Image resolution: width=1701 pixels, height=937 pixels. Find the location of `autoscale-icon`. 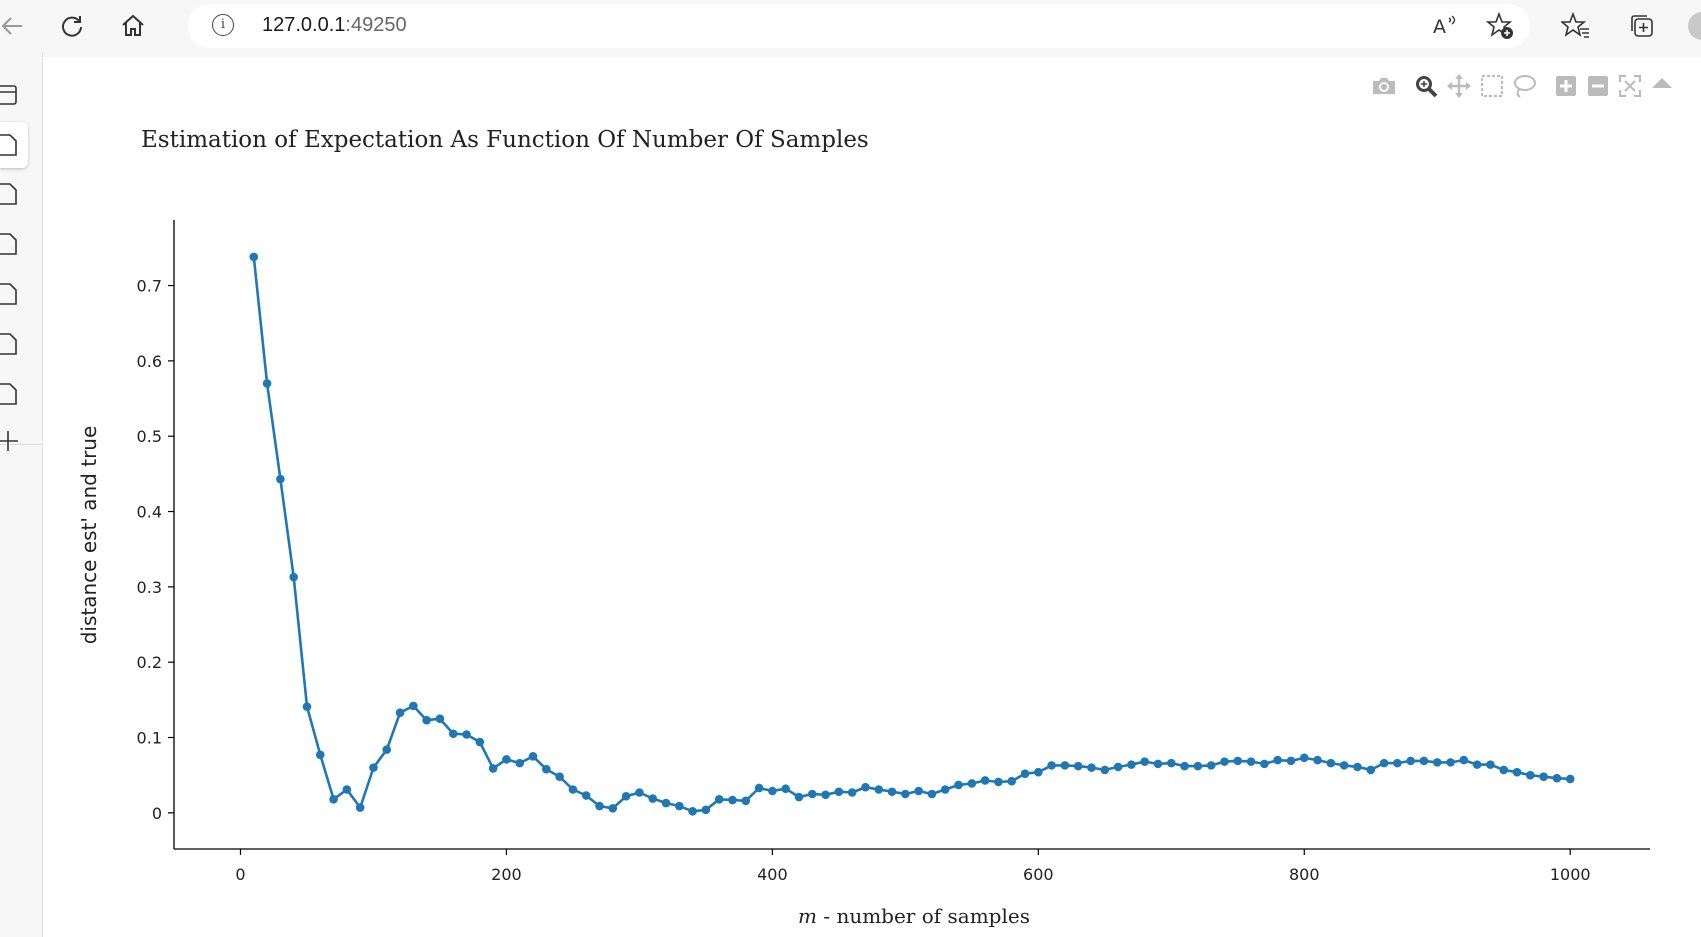

autoscale-icon is located at coordinates (1630, 86).